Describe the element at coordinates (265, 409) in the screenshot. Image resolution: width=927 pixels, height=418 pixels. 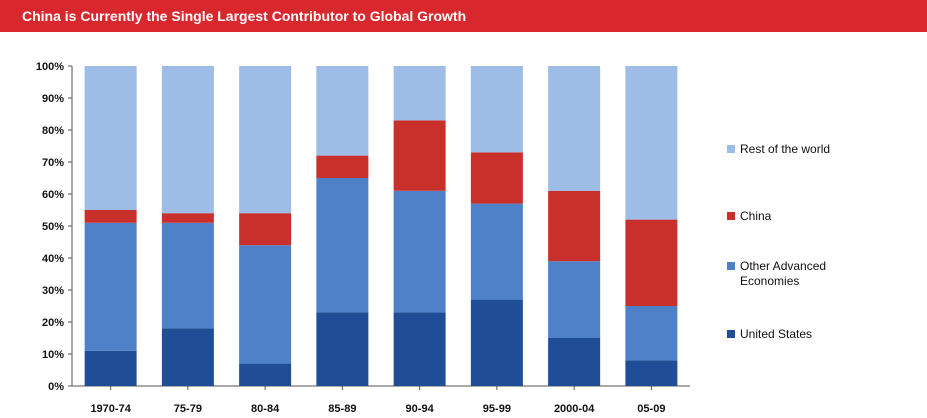
I see `x-tick-label: 80-84` at that location.